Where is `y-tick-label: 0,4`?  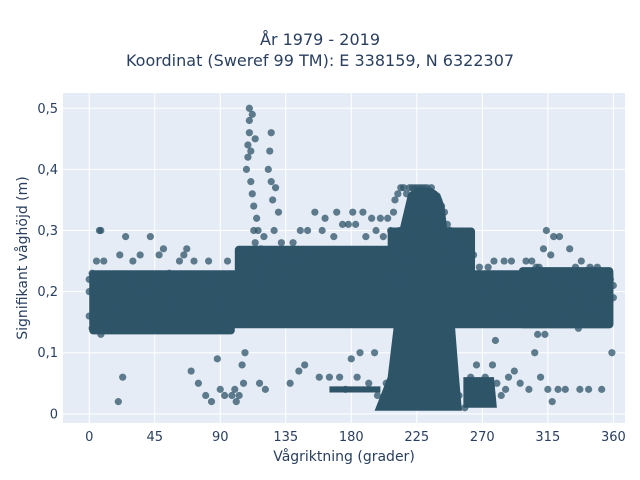 y-tick-label: 0,4 is located at coordinates (47, 170).